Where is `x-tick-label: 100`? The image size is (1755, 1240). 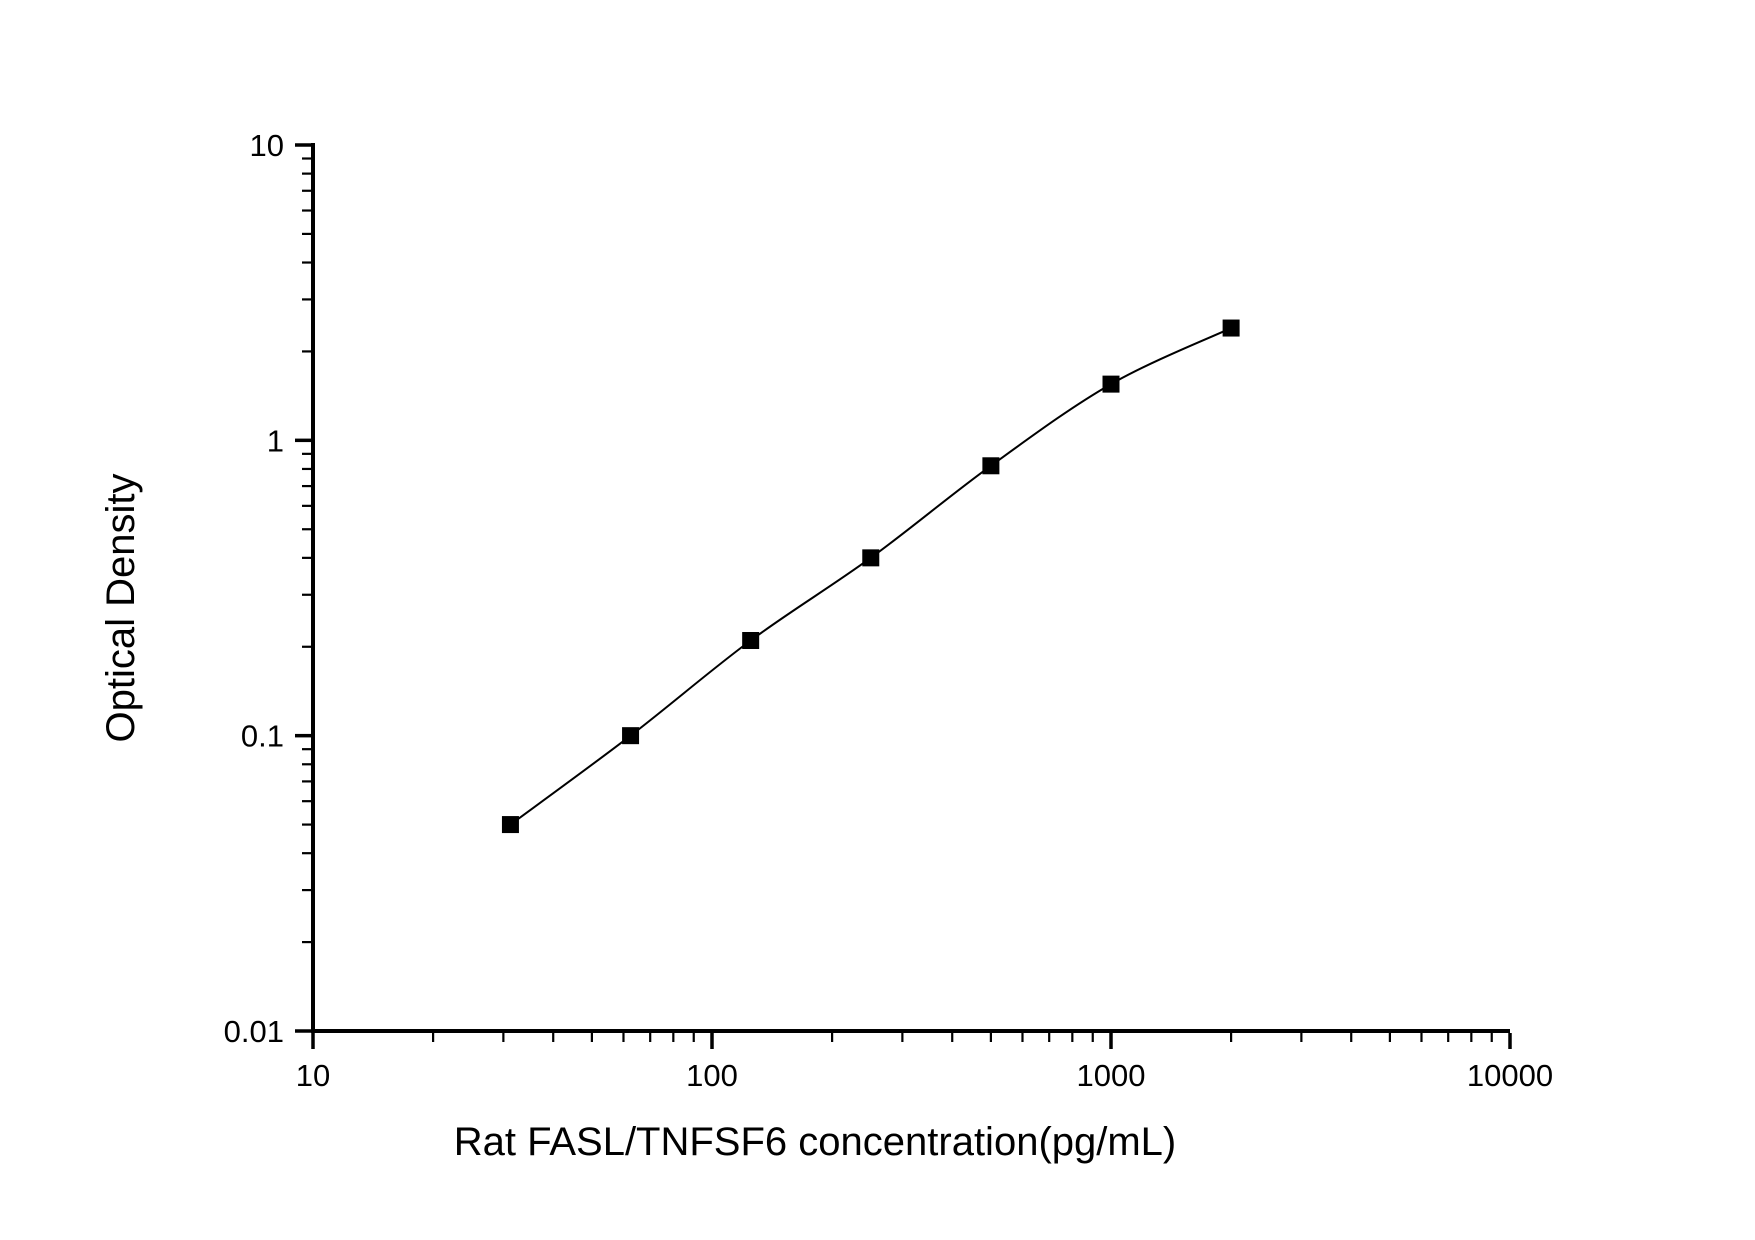
x-tick-label: 100 is located at coordinates (712, 1075).